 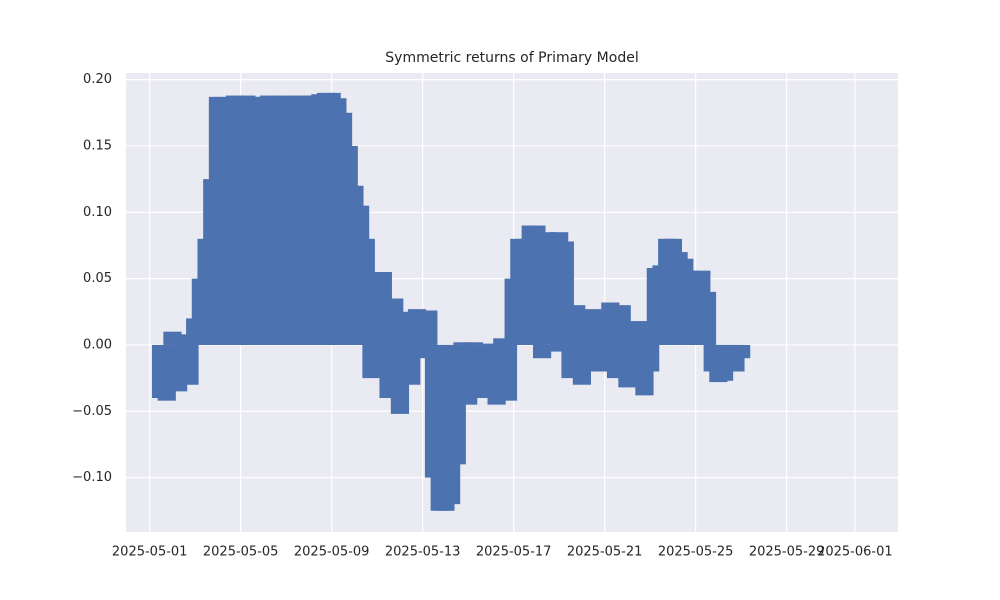 What do you see at coordinates (241, 552) in the screenshot?
I see `x-tick-label: 2025-05-05` at bounding box center [241, 552].